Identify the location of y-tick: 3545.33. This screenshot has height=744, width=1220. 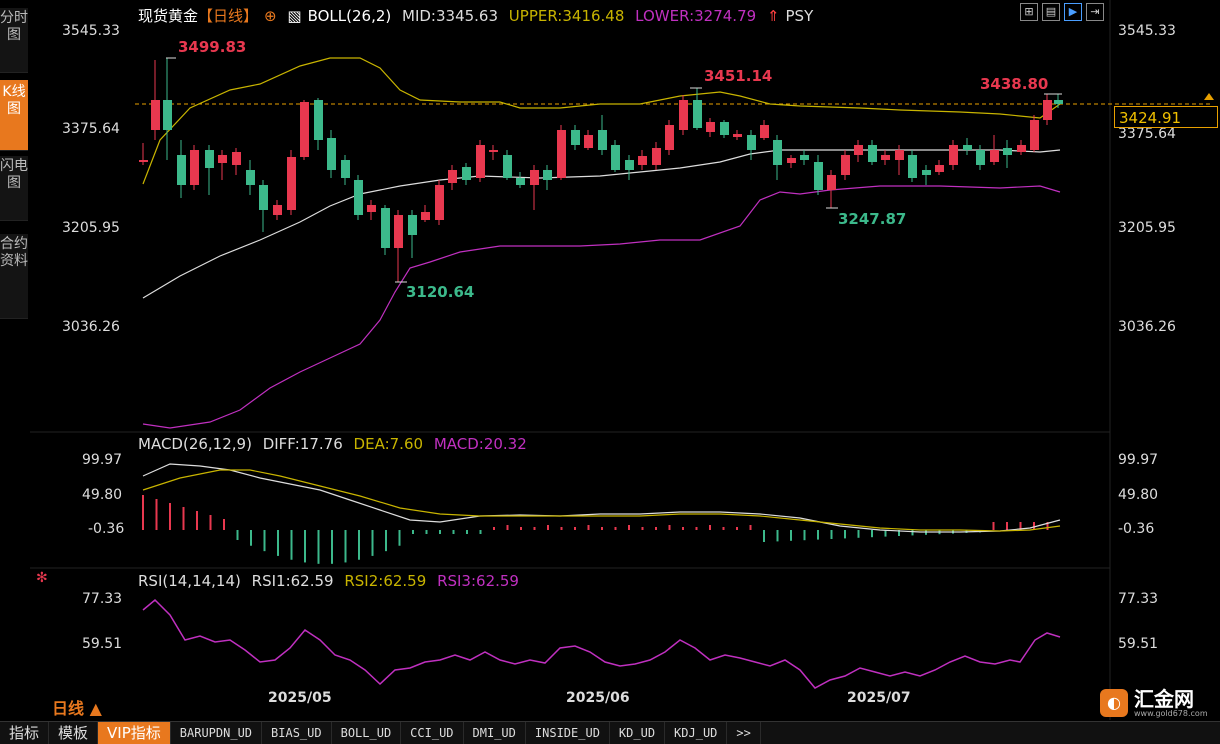
(91, 31).